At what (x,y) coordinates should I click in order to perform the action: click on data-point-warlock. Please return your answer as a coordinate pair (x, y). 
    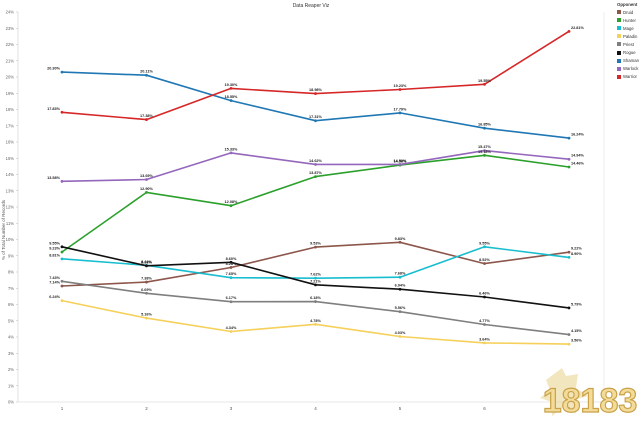
    Looking at the image, I should click on (569, 159).